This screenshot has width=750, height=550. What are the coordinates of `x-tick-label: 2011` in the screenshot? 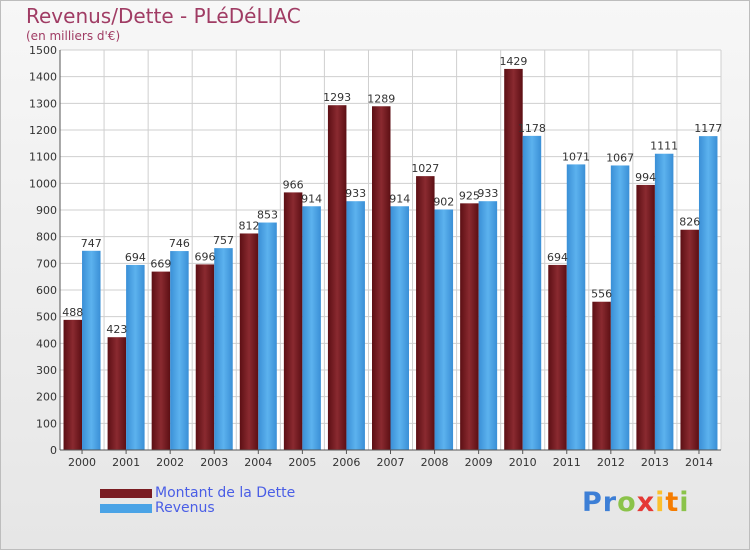 It's located at (567, 462).